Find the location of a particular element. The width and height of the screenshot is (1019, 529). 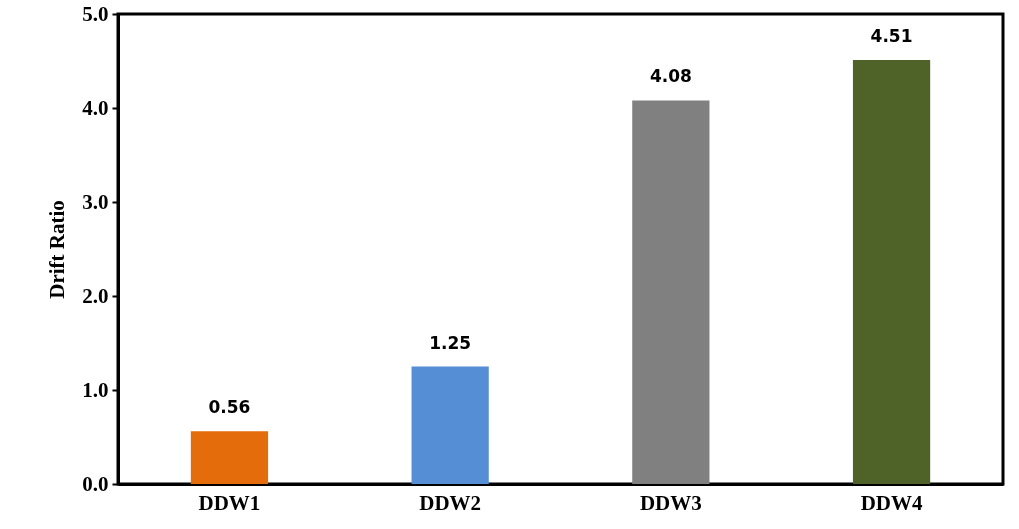

y-tick-label: 2.0 is located at coordinates (95, 295).